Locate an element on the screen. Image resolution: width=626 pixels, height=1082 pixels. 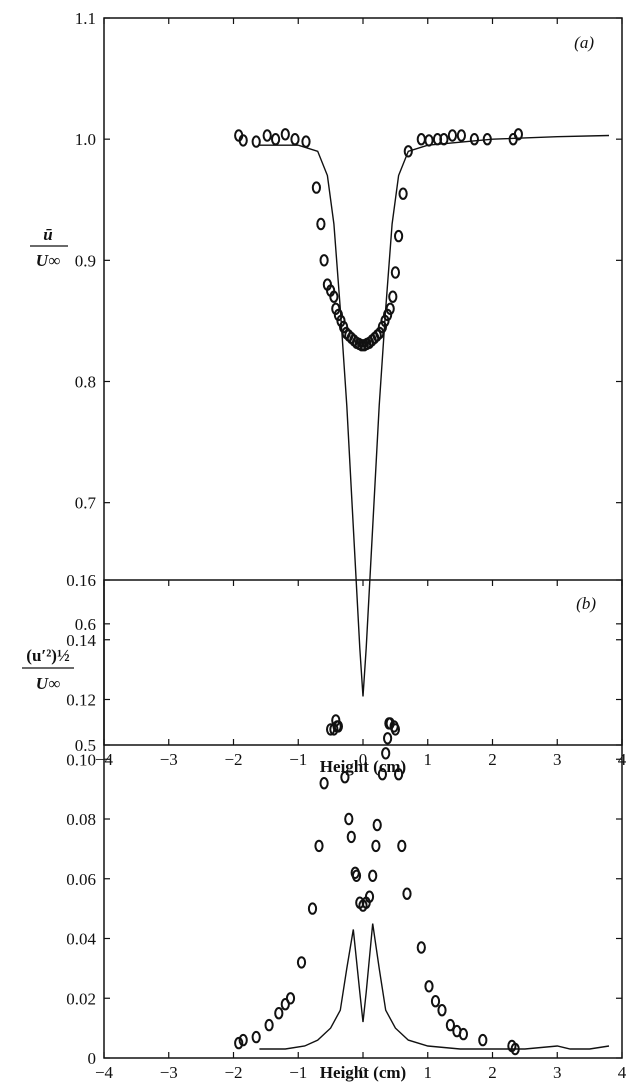
chart-b-y-axis-denominator: U∞ is located at coordinates (48, 683).